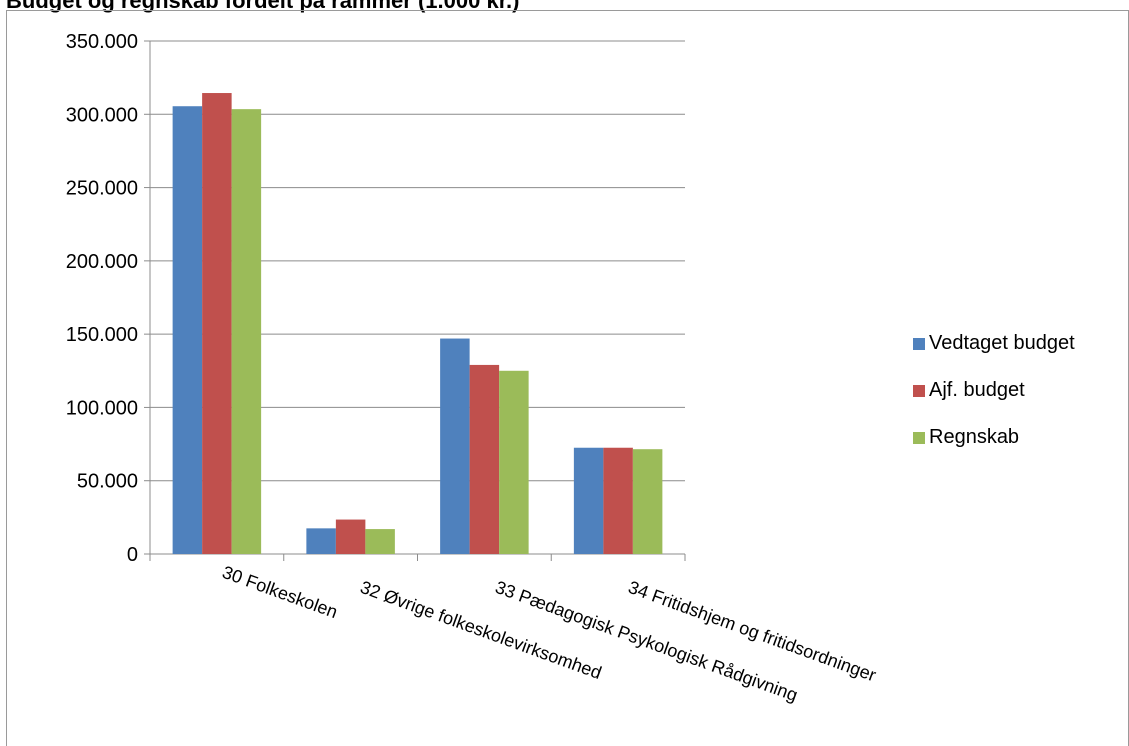  What do you see at coordinates (974, 437) in the screenshot?
I see `legend-label-regnskab: Regnskab` at bounding box center [974, 437].